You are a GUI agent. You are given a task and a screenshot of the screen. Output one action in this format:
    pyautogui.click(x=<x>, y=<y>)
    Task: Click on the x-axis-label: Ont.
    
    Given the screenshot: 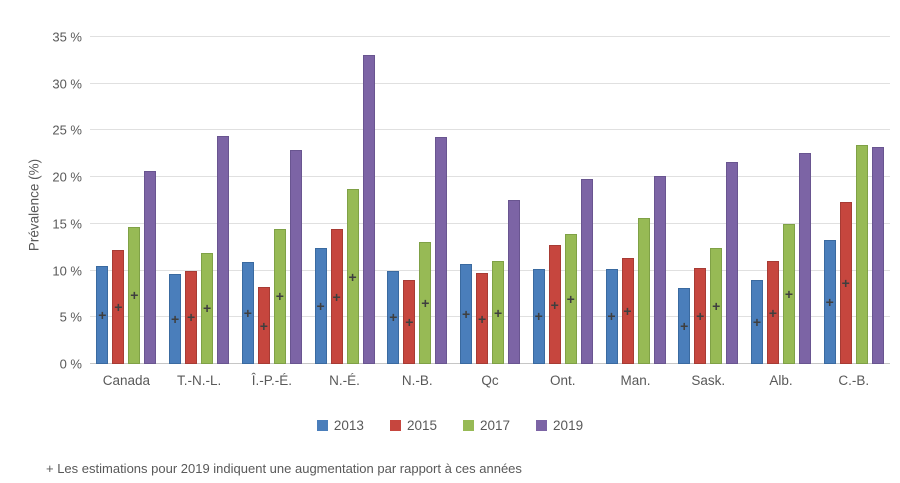 What is the action you would take?
    pyautogui.click(x=563, y=380)
    